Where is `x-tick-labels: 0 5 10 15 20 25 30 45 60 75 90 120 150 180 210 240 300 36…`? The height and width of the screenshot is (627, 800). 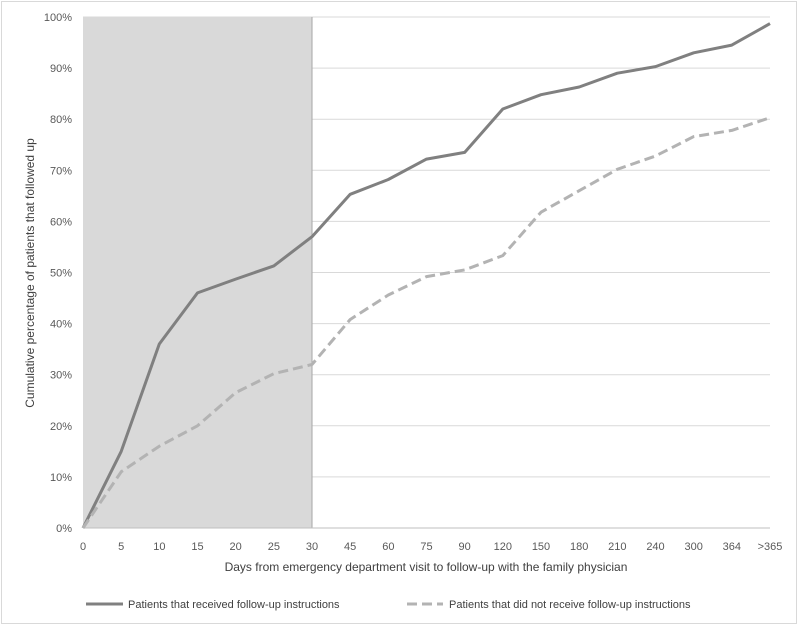
x-tick-labels: 0 5 10 15 20 25 30 45 60 75 90 120 150 180 210 240 300 36… is located at coordinates (431, 547).